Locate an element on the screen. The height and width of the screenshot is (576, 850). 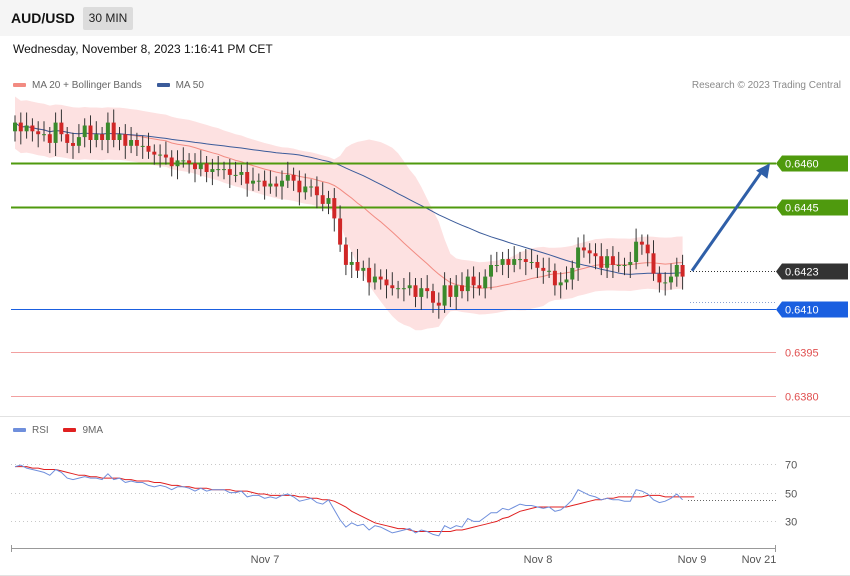
legend-swatch-rsi is located at coordinates (19, 430).